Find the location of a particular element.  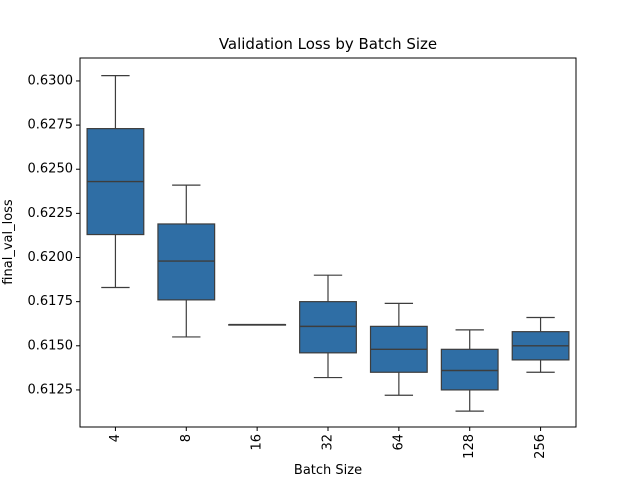

x-tick-label: 32 is located at coordinates (328, 442).